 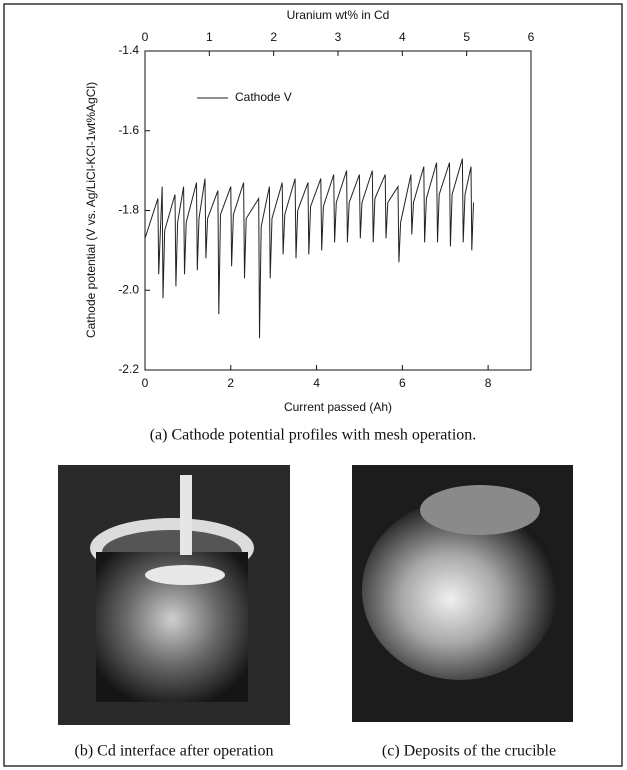 I want to click on photo-c, so click(x=462, y=593).